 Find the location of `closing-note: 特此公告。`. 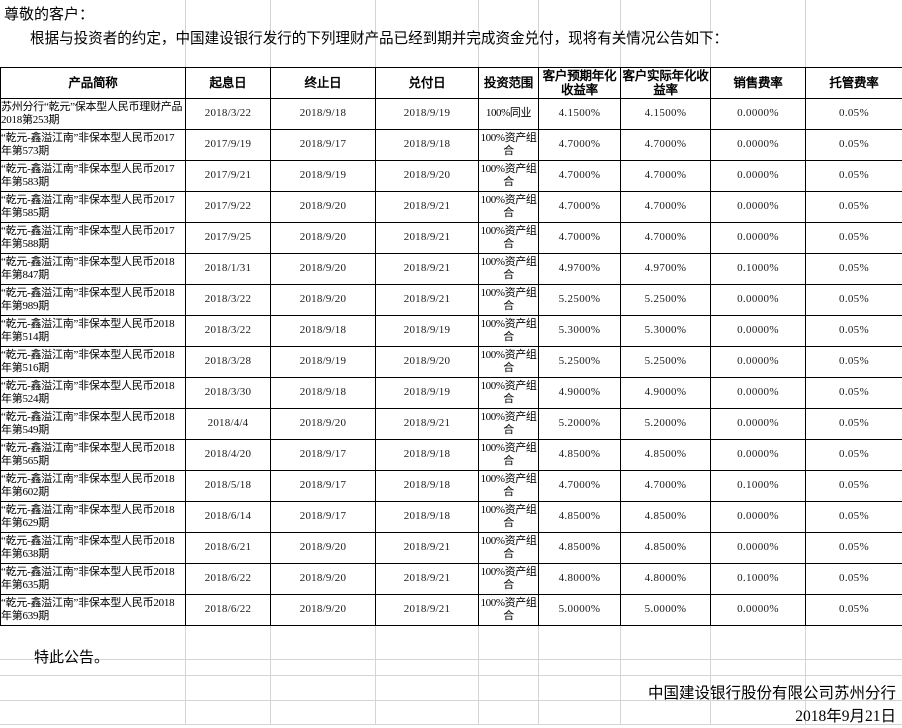

closing-note: 特此公告。 is located at coordinates (451, 654).